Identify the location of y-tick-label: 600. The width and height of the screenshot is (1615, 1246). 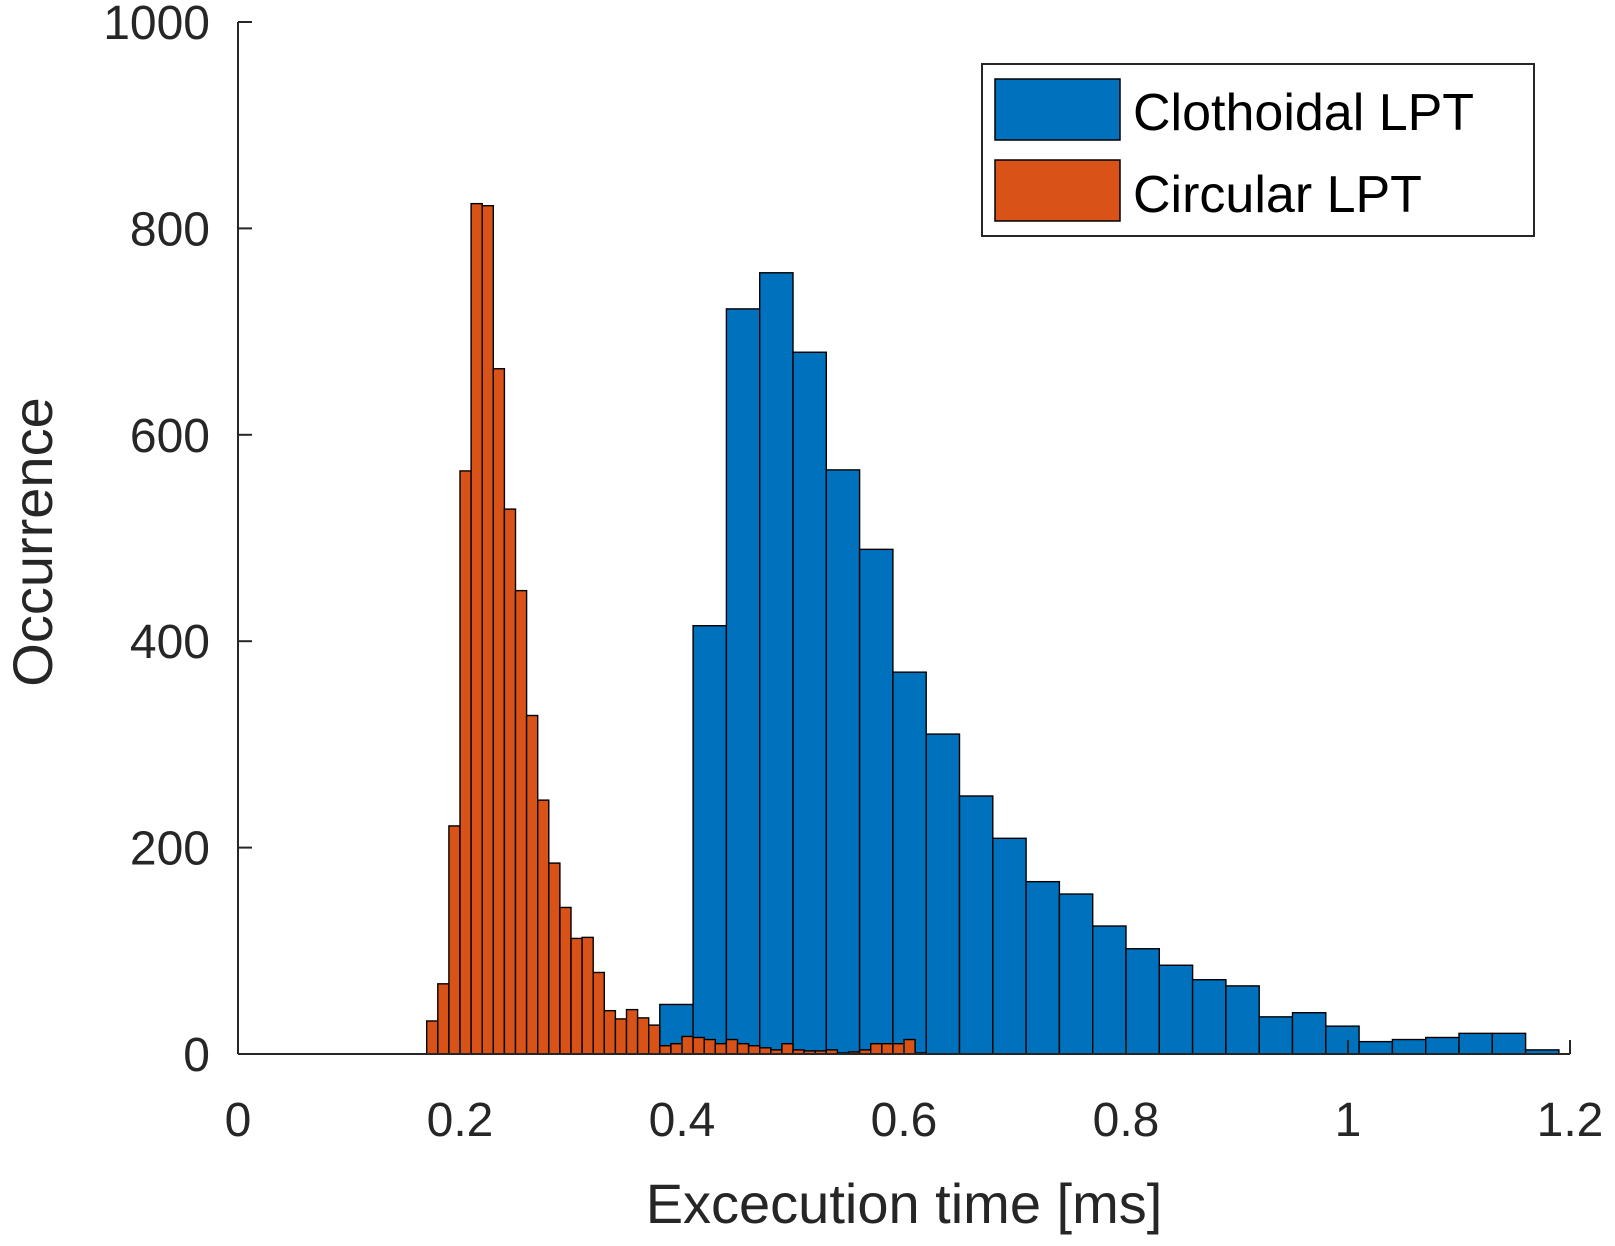
(170, 436).